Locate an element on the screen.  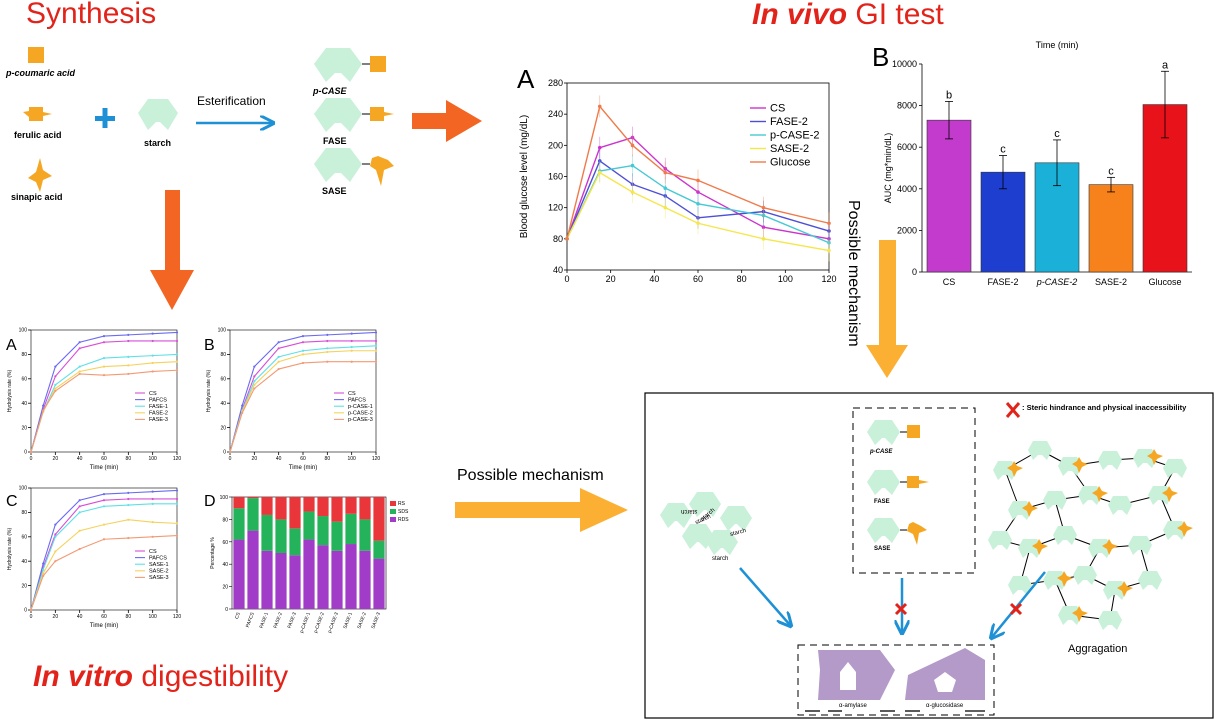
category-label: SASE-3 is located at coordinates (376, 620).